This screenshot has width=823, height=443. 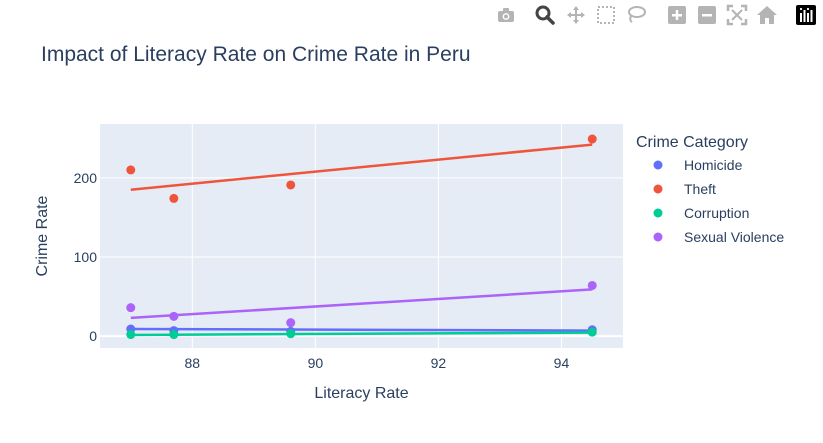 What do you see at coordinates (86, 178) in the screenshot?
I see `y-tick-label: 200` at bounding box center [86, 178].